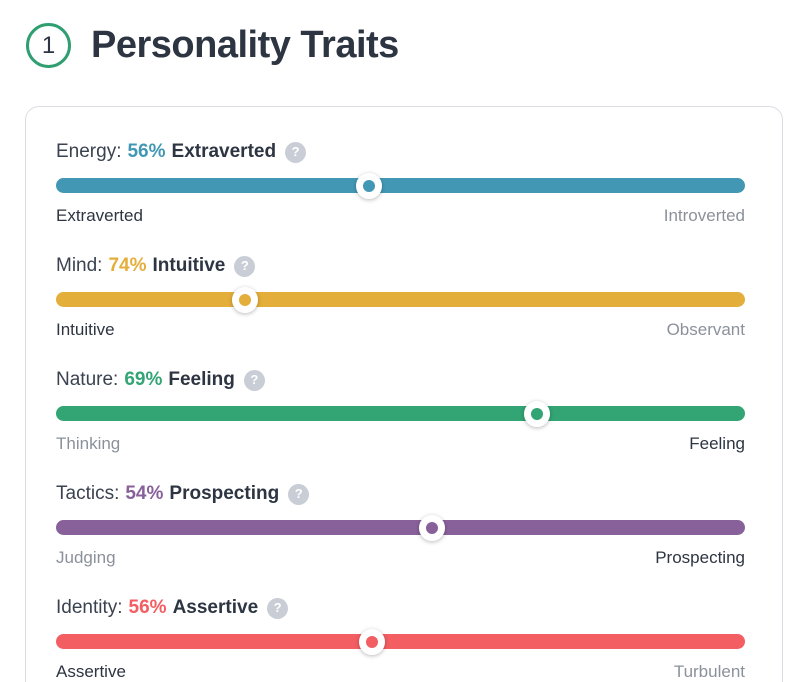 Image resolution: width=800 pixels, height=682 pixels. I want to click on step-number: 1, so click(48, 45).